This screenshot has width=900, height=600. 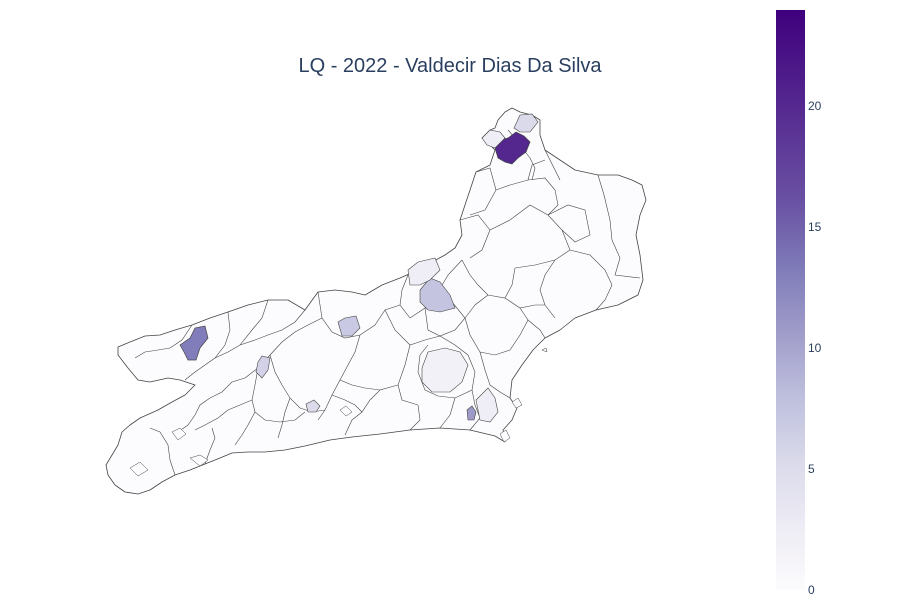 What do you see at coordinates (811, 469) in the screenshot?
I see `colorbar-tick-5: 5` at bounding box center [811, 469].